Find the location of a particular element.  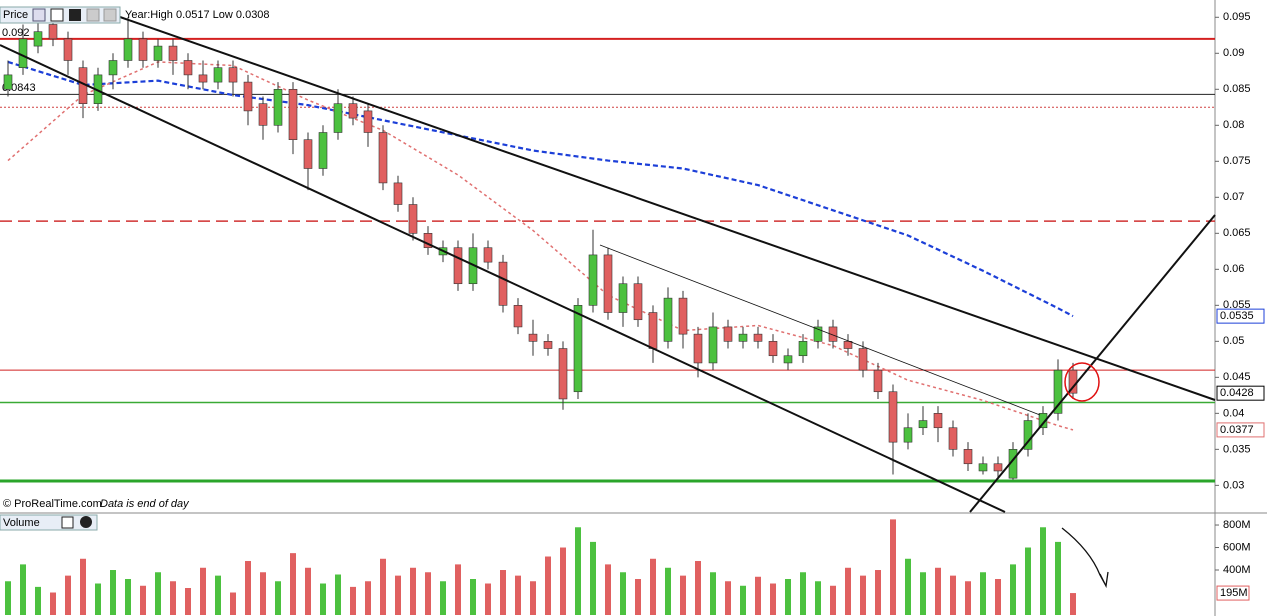

y-tick-label: 0.085 is located at coordinates (1237, 89).